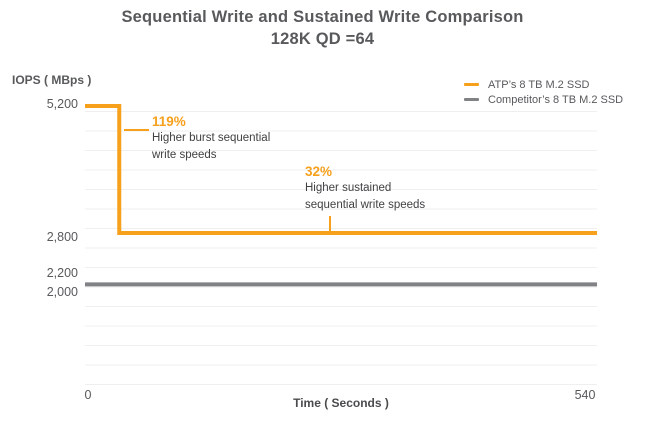 The height and width of the screenshot is (435, 645). Describe the element at coordinates (471, 84) in the screenshot. I see `legend-swatch-atp` at that location.